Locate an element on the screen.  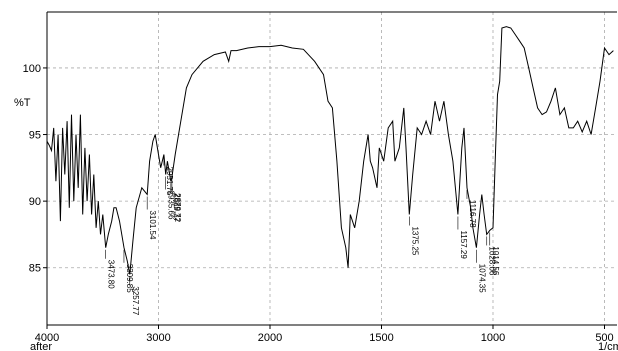
peak-label: 1157.29 is located at coordinates (463, 244).